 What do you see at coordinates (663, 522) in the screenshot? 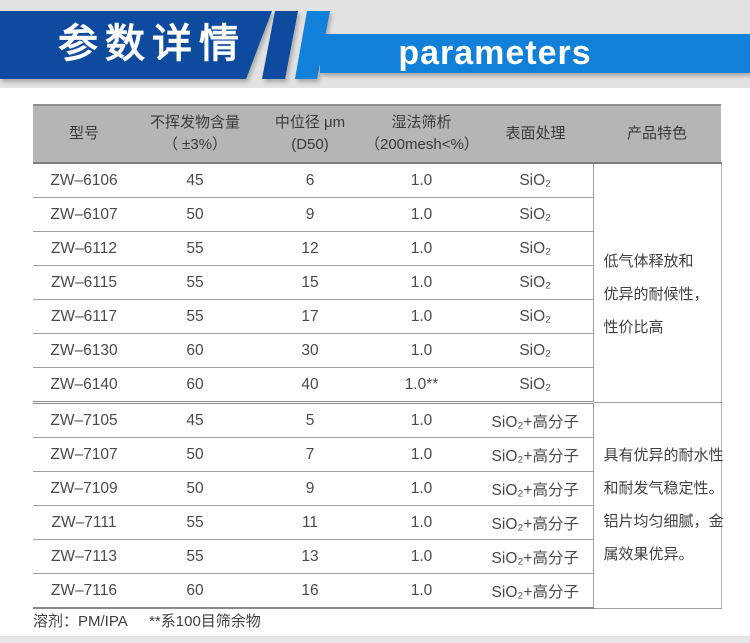
I see `feature-line: 铝片均匀细腻，金` at bounding box center [663, 522].